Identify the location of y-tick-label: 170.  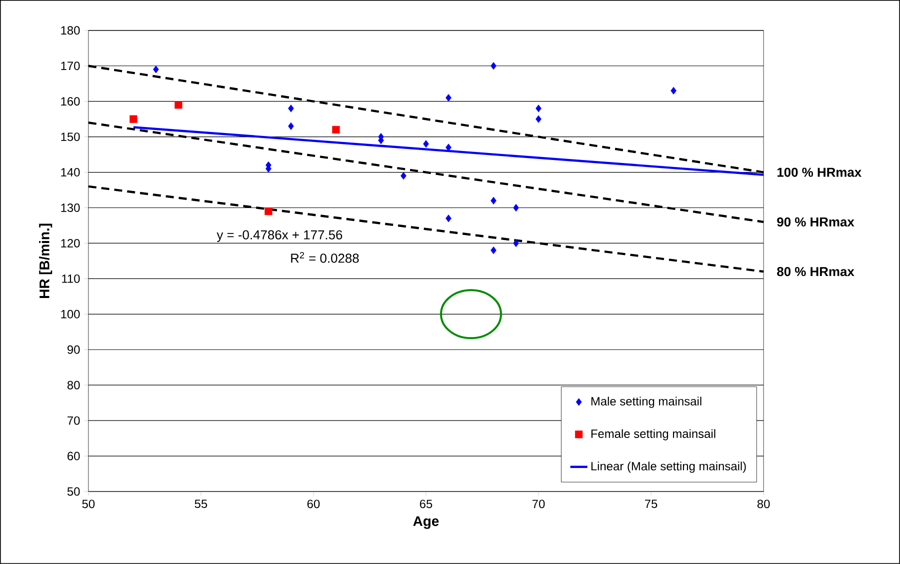
(70, 66).